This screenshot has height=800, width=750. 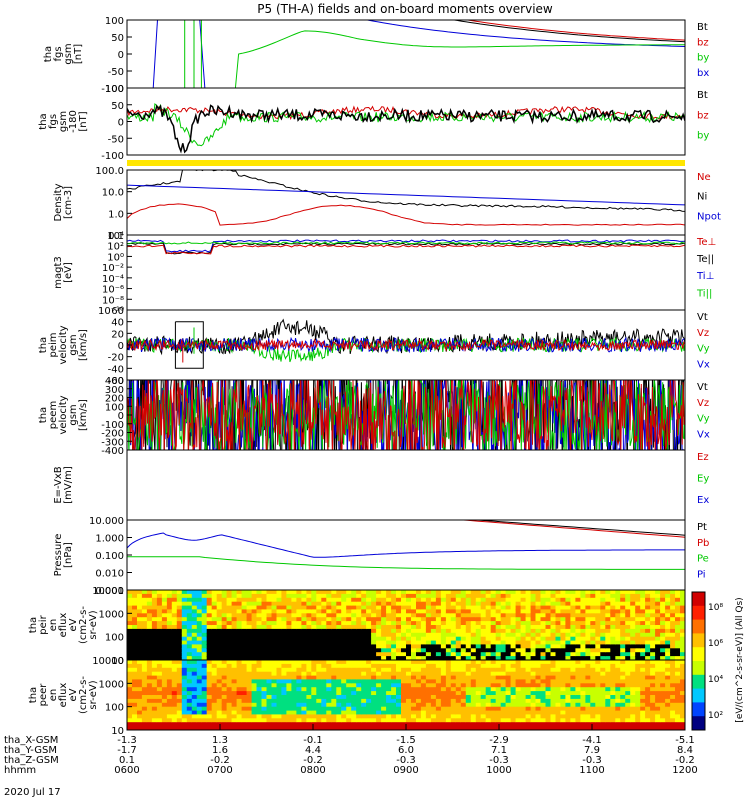 What do you see at coordinates (684, 770) in the screenshot?
I see `x-row-value: 1200` at bounding box center [684, 770].